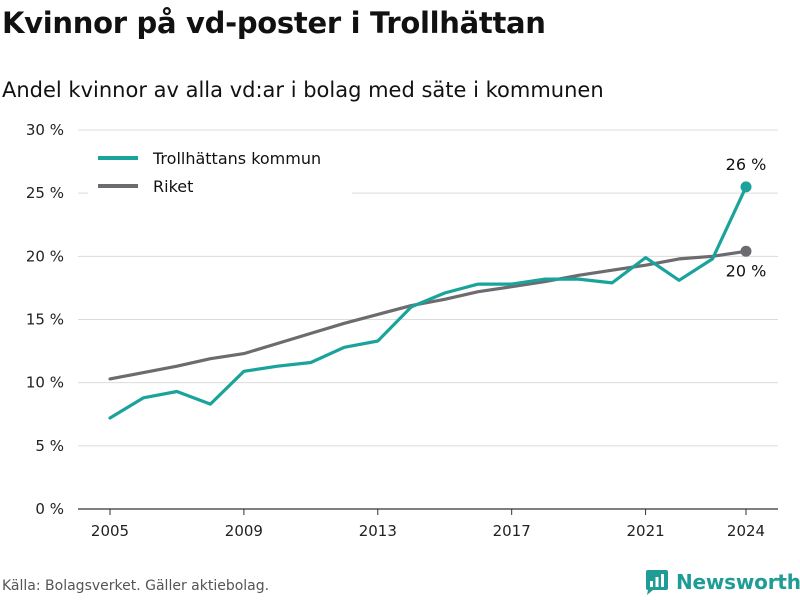 The image size is (800, 600). I want to click on x-tick-label: 2021, so click(645, 531).